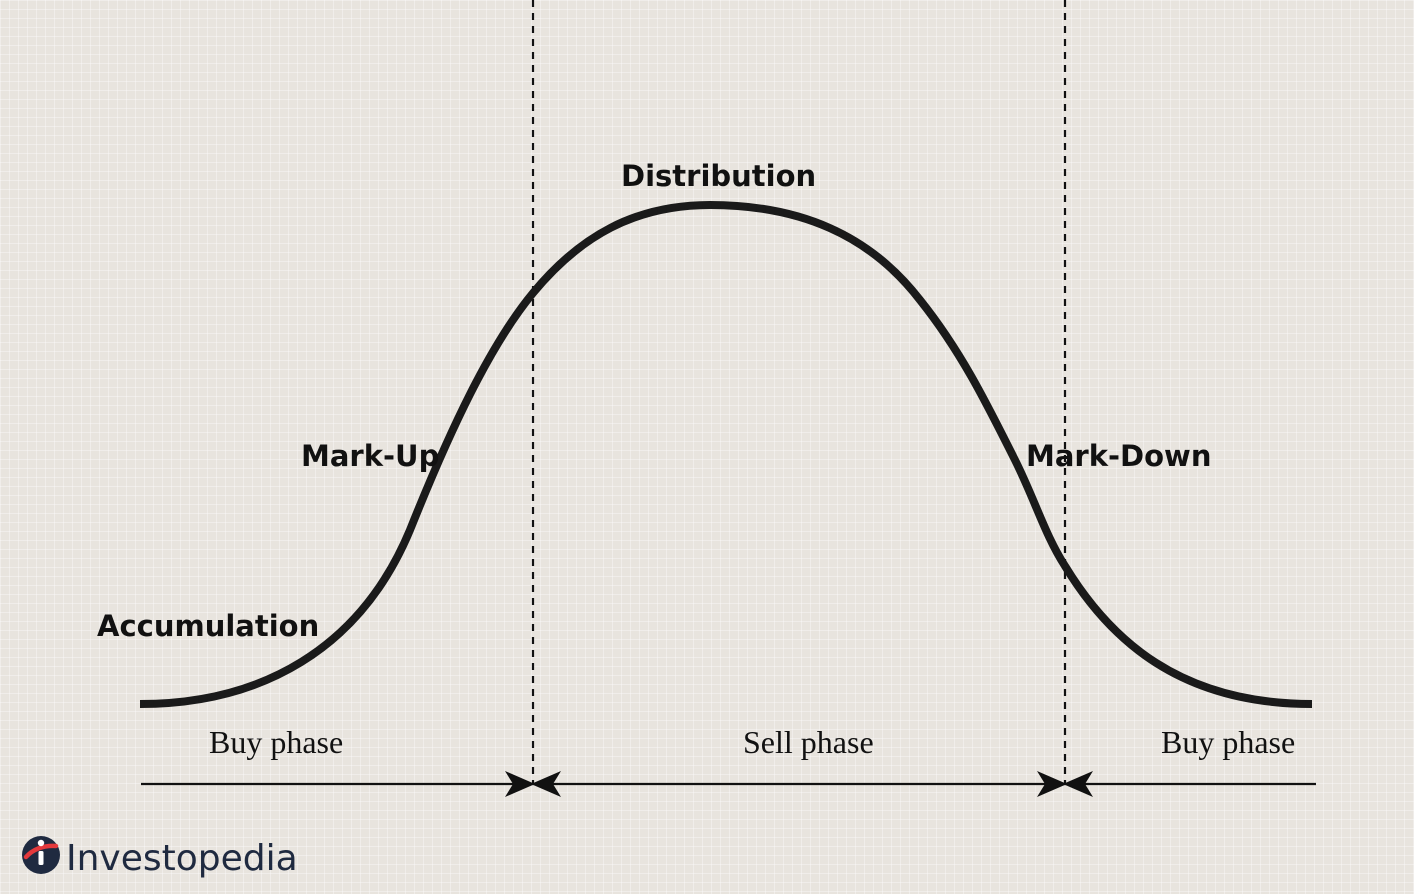  What do you see at coordinates (208, 626) in the screenshot?
I see `stage-label-accumulation: Accumulation` at bounding box center [208, 626].